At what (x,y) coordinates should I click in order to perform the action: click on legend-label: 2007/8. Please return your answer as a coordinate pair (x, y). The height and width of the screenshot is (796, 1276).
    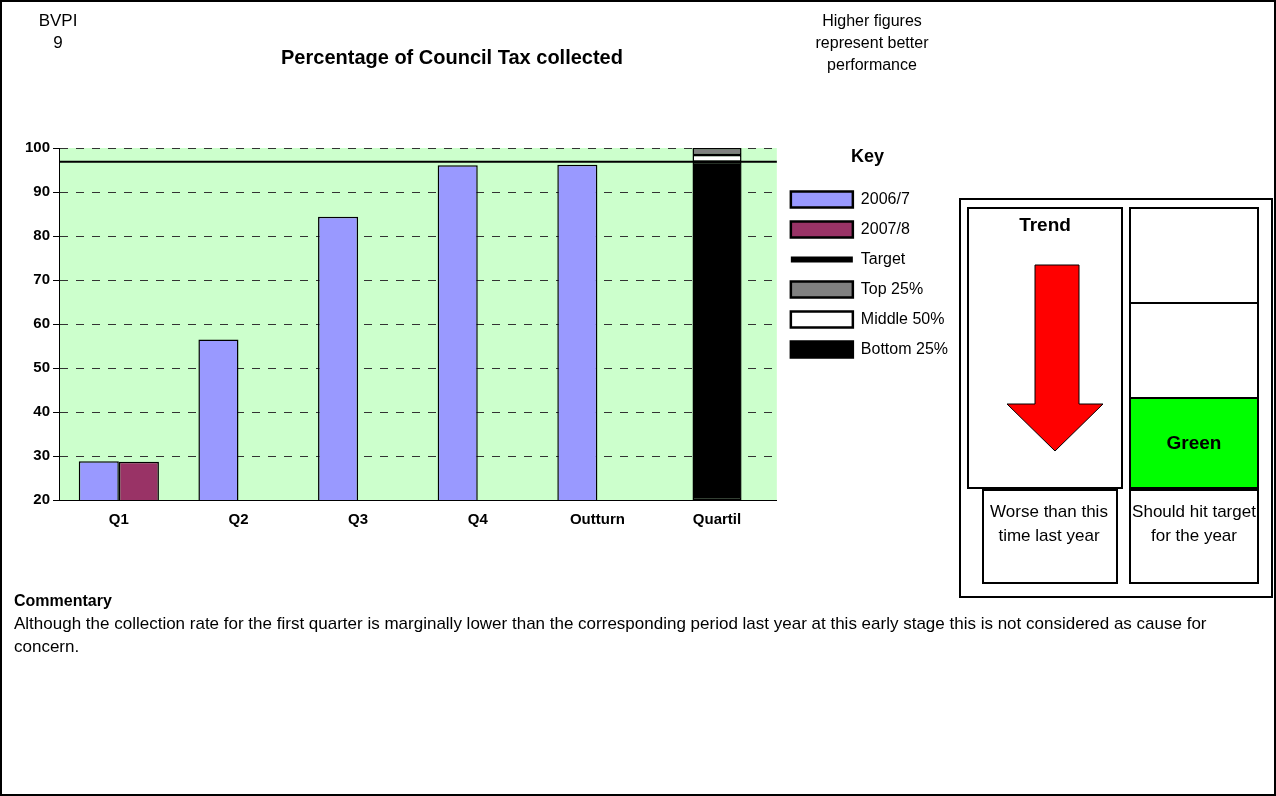
    Looking at the image, I should click on (885, 229).